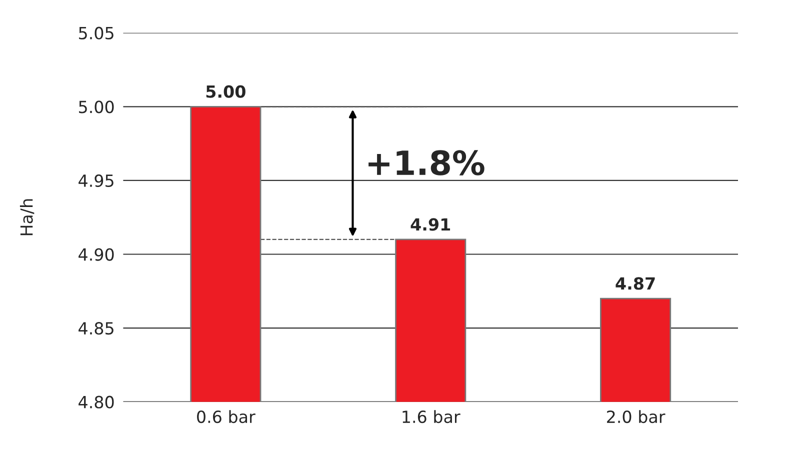 The height and width of the screenshot is (450, 800). Describe the element at coordinates (226, 417) in the screenshot. I see `x-tick-label: 0.6 bar` at that location.